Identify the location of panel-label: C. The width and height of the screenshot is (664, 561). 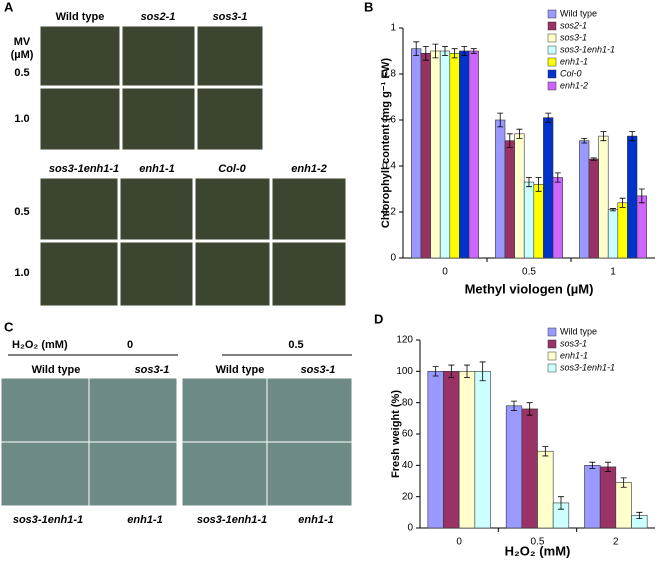
(9, 326).